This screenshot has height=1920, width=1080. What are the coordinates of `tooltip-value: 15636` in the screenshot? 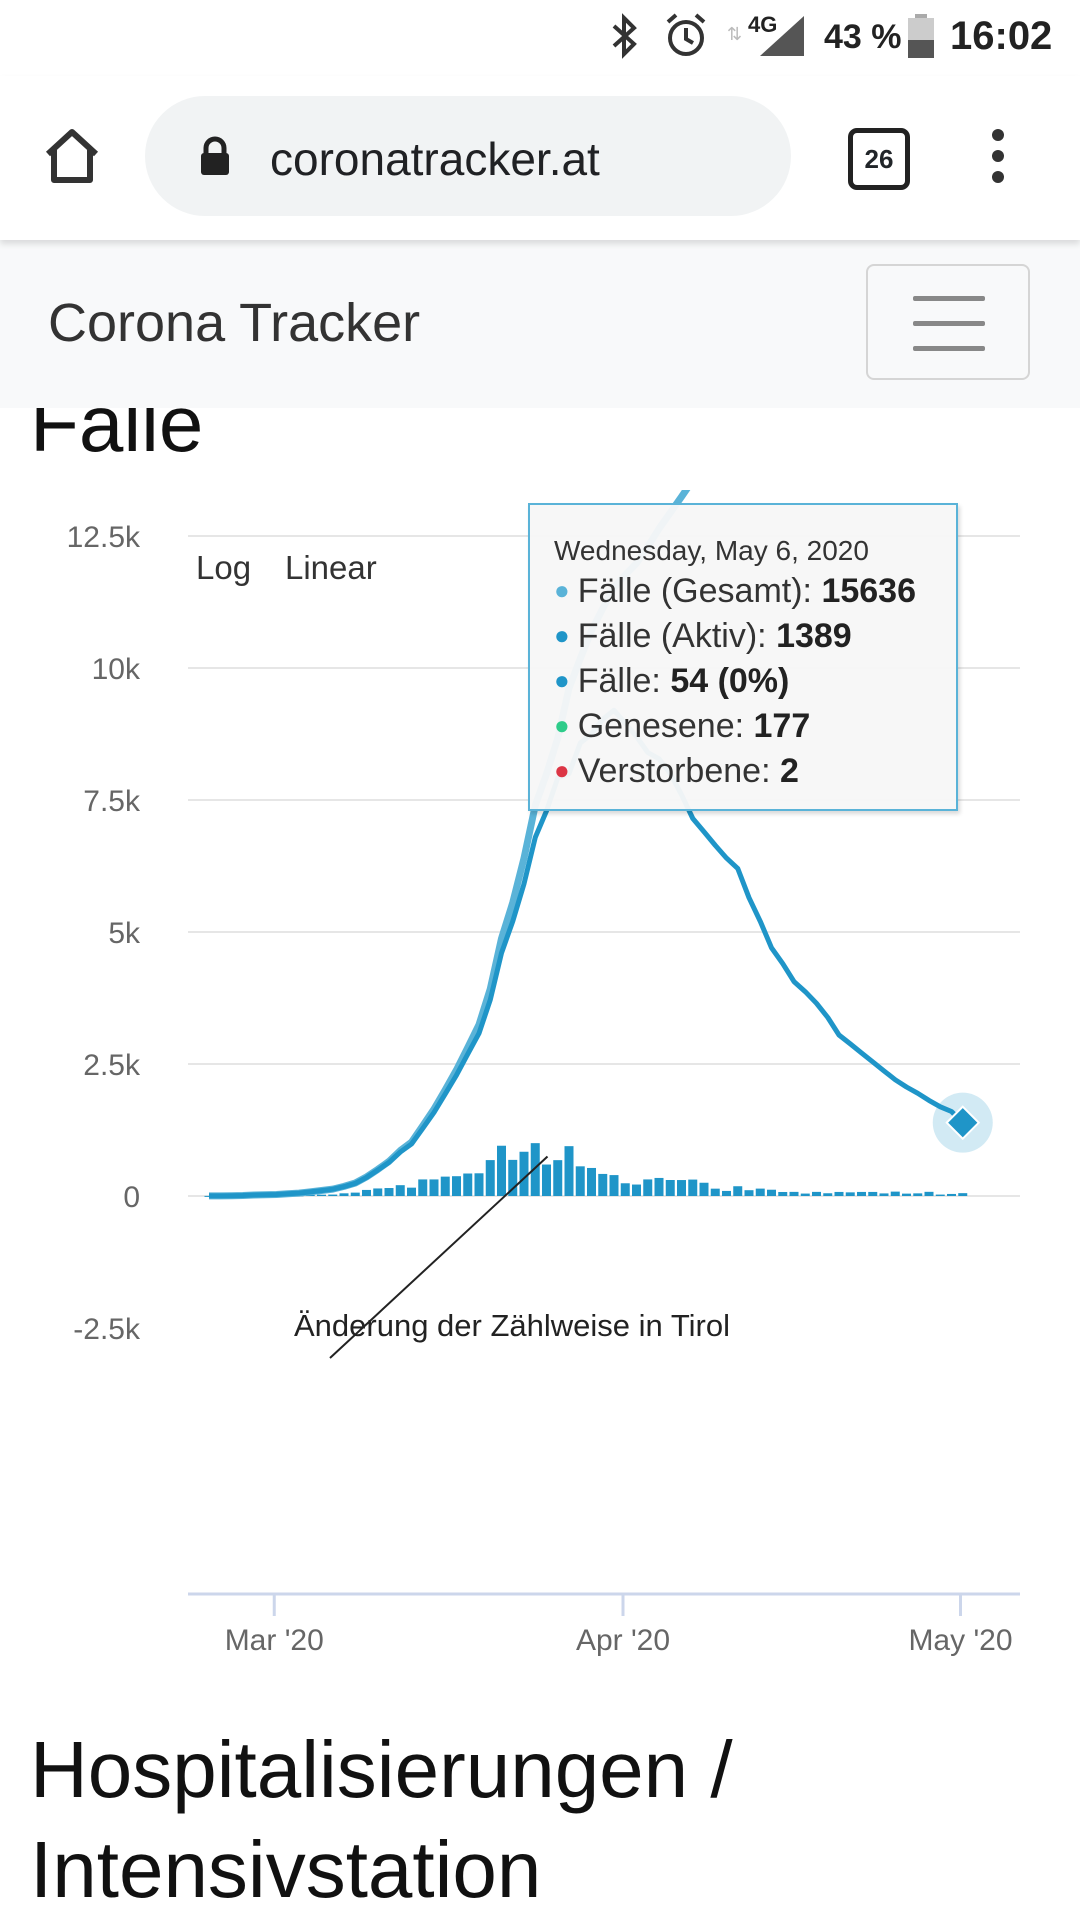 It's located at (868, 591).